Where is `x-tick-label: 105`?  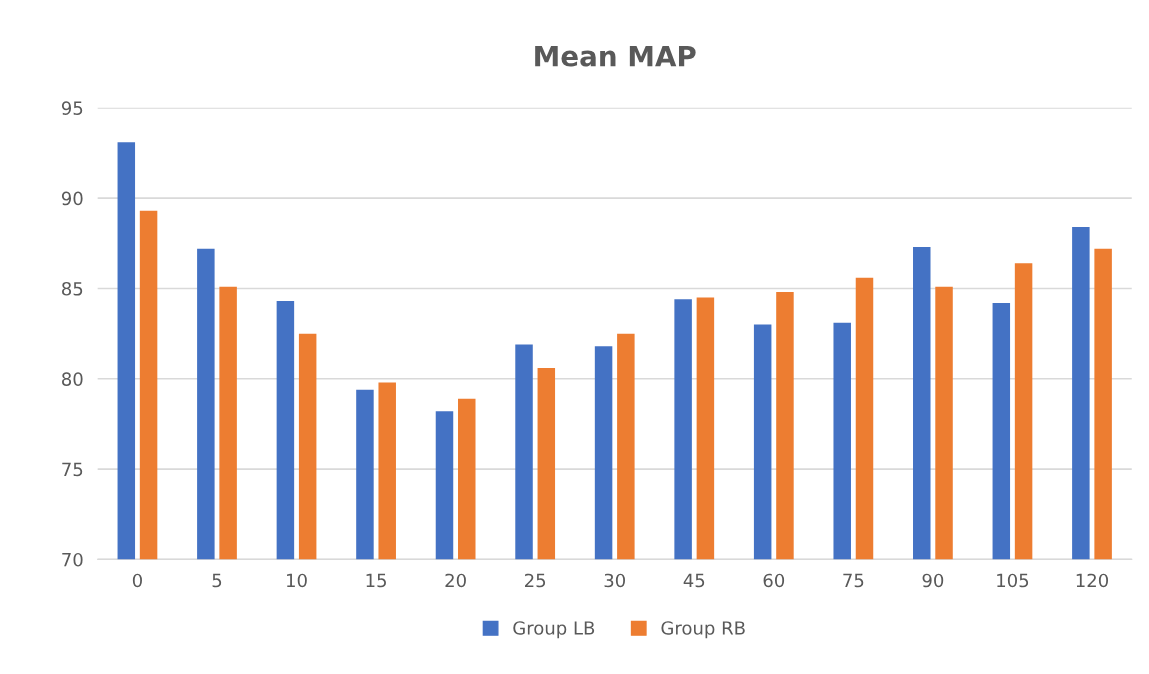
x-tick-label: 105 is located at coordinates (1013, 580).